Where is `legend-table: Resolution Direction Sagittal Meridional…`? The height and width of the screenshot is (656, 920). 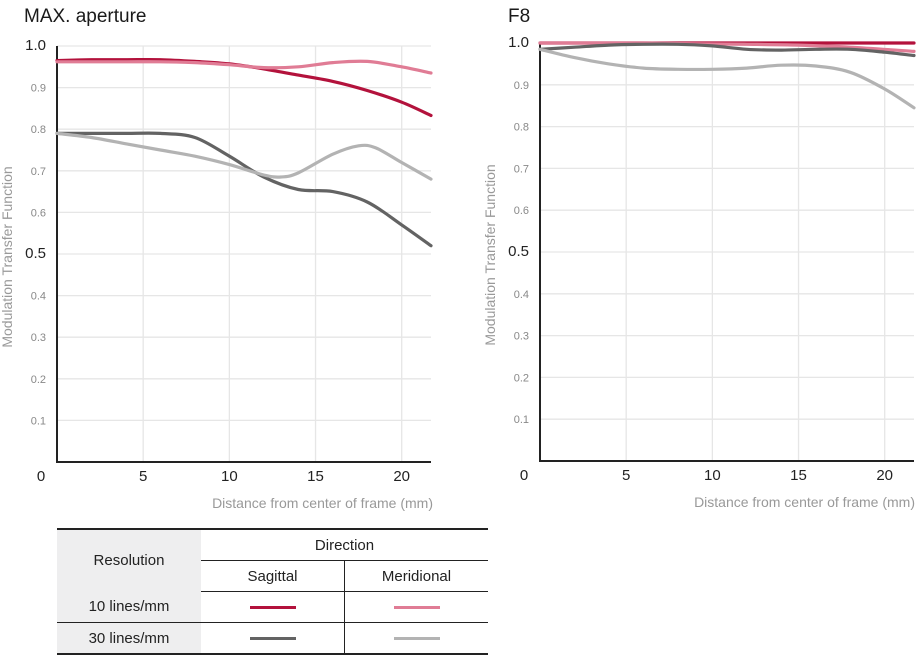 legend-table: Resolution Direction Sagittal Meridional… is located at coordinates (272, 591).